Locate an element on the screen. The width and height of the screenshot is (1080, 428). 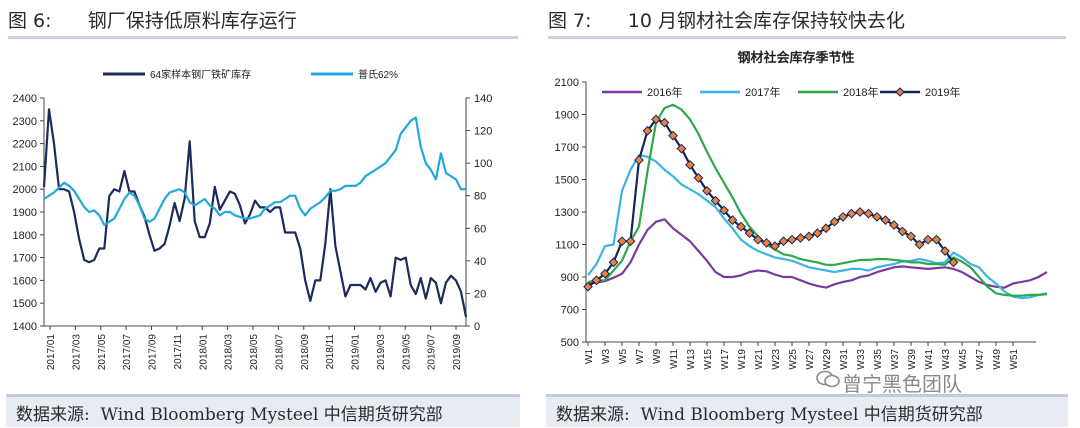
x-tick-label: 2017/11 is located at coordinates (178, 352).